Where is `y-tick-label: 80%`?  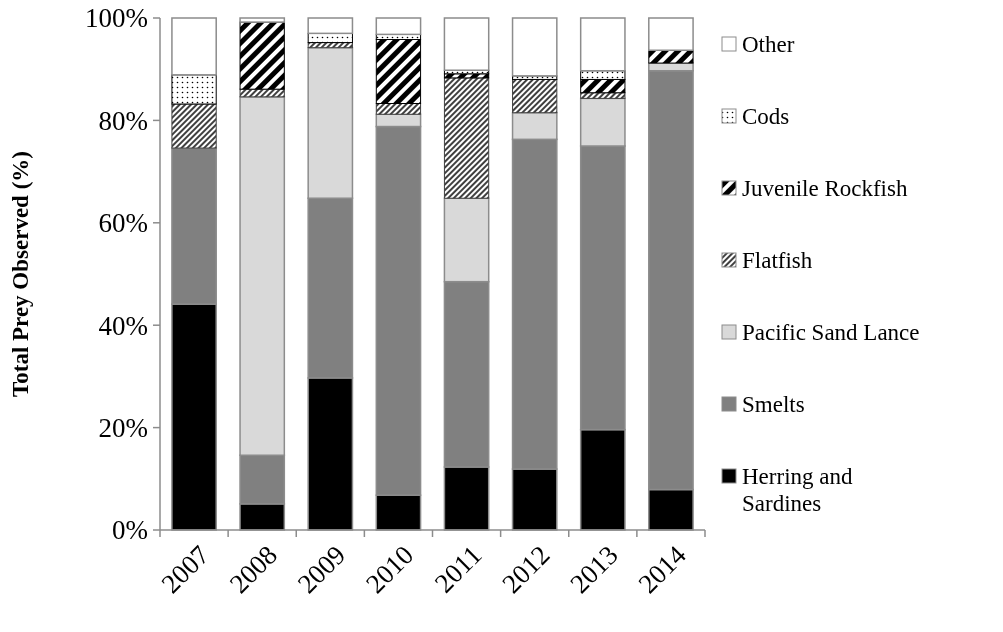 y-tick-label: 80% is located at coordinates (123, 120).